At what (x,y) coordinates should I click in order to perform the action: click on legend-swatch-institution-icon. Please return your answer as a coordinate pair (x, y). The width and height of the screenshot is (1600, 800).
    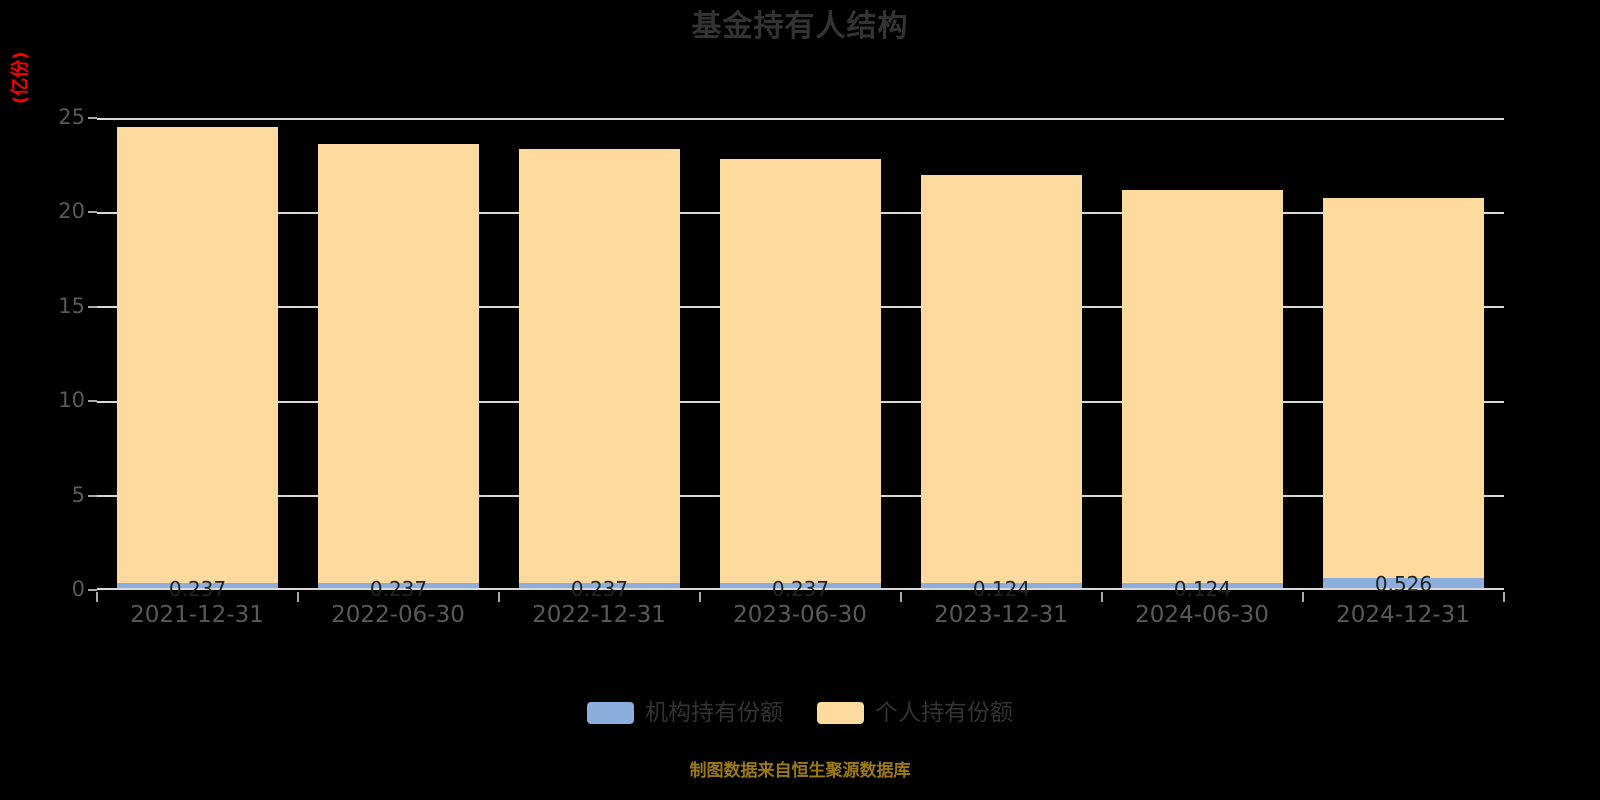
    Looking at the image, I should click on (610, 713).